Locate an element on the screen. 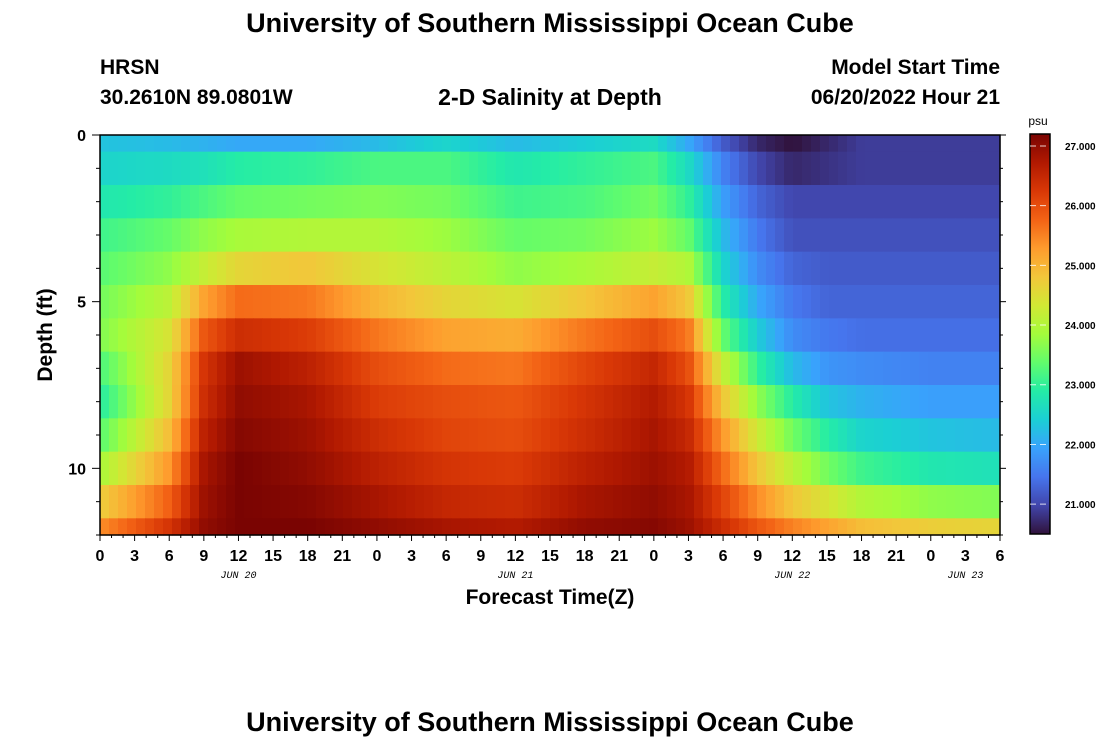  x-tick-label: 0 is located at coordinates (100, 556).